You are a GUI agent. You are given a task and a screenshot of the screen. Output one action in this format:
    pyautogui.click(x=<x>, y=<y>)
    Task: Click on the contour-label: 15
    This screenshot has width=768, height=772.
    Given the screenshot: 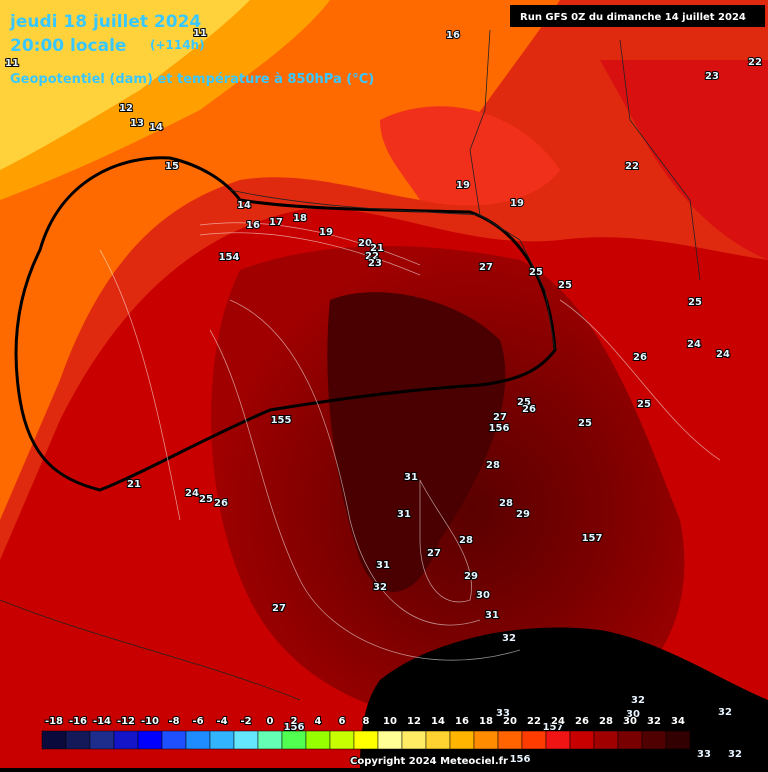 What is the action you would take?
    pyautogui.click(x=172, y=166)
    